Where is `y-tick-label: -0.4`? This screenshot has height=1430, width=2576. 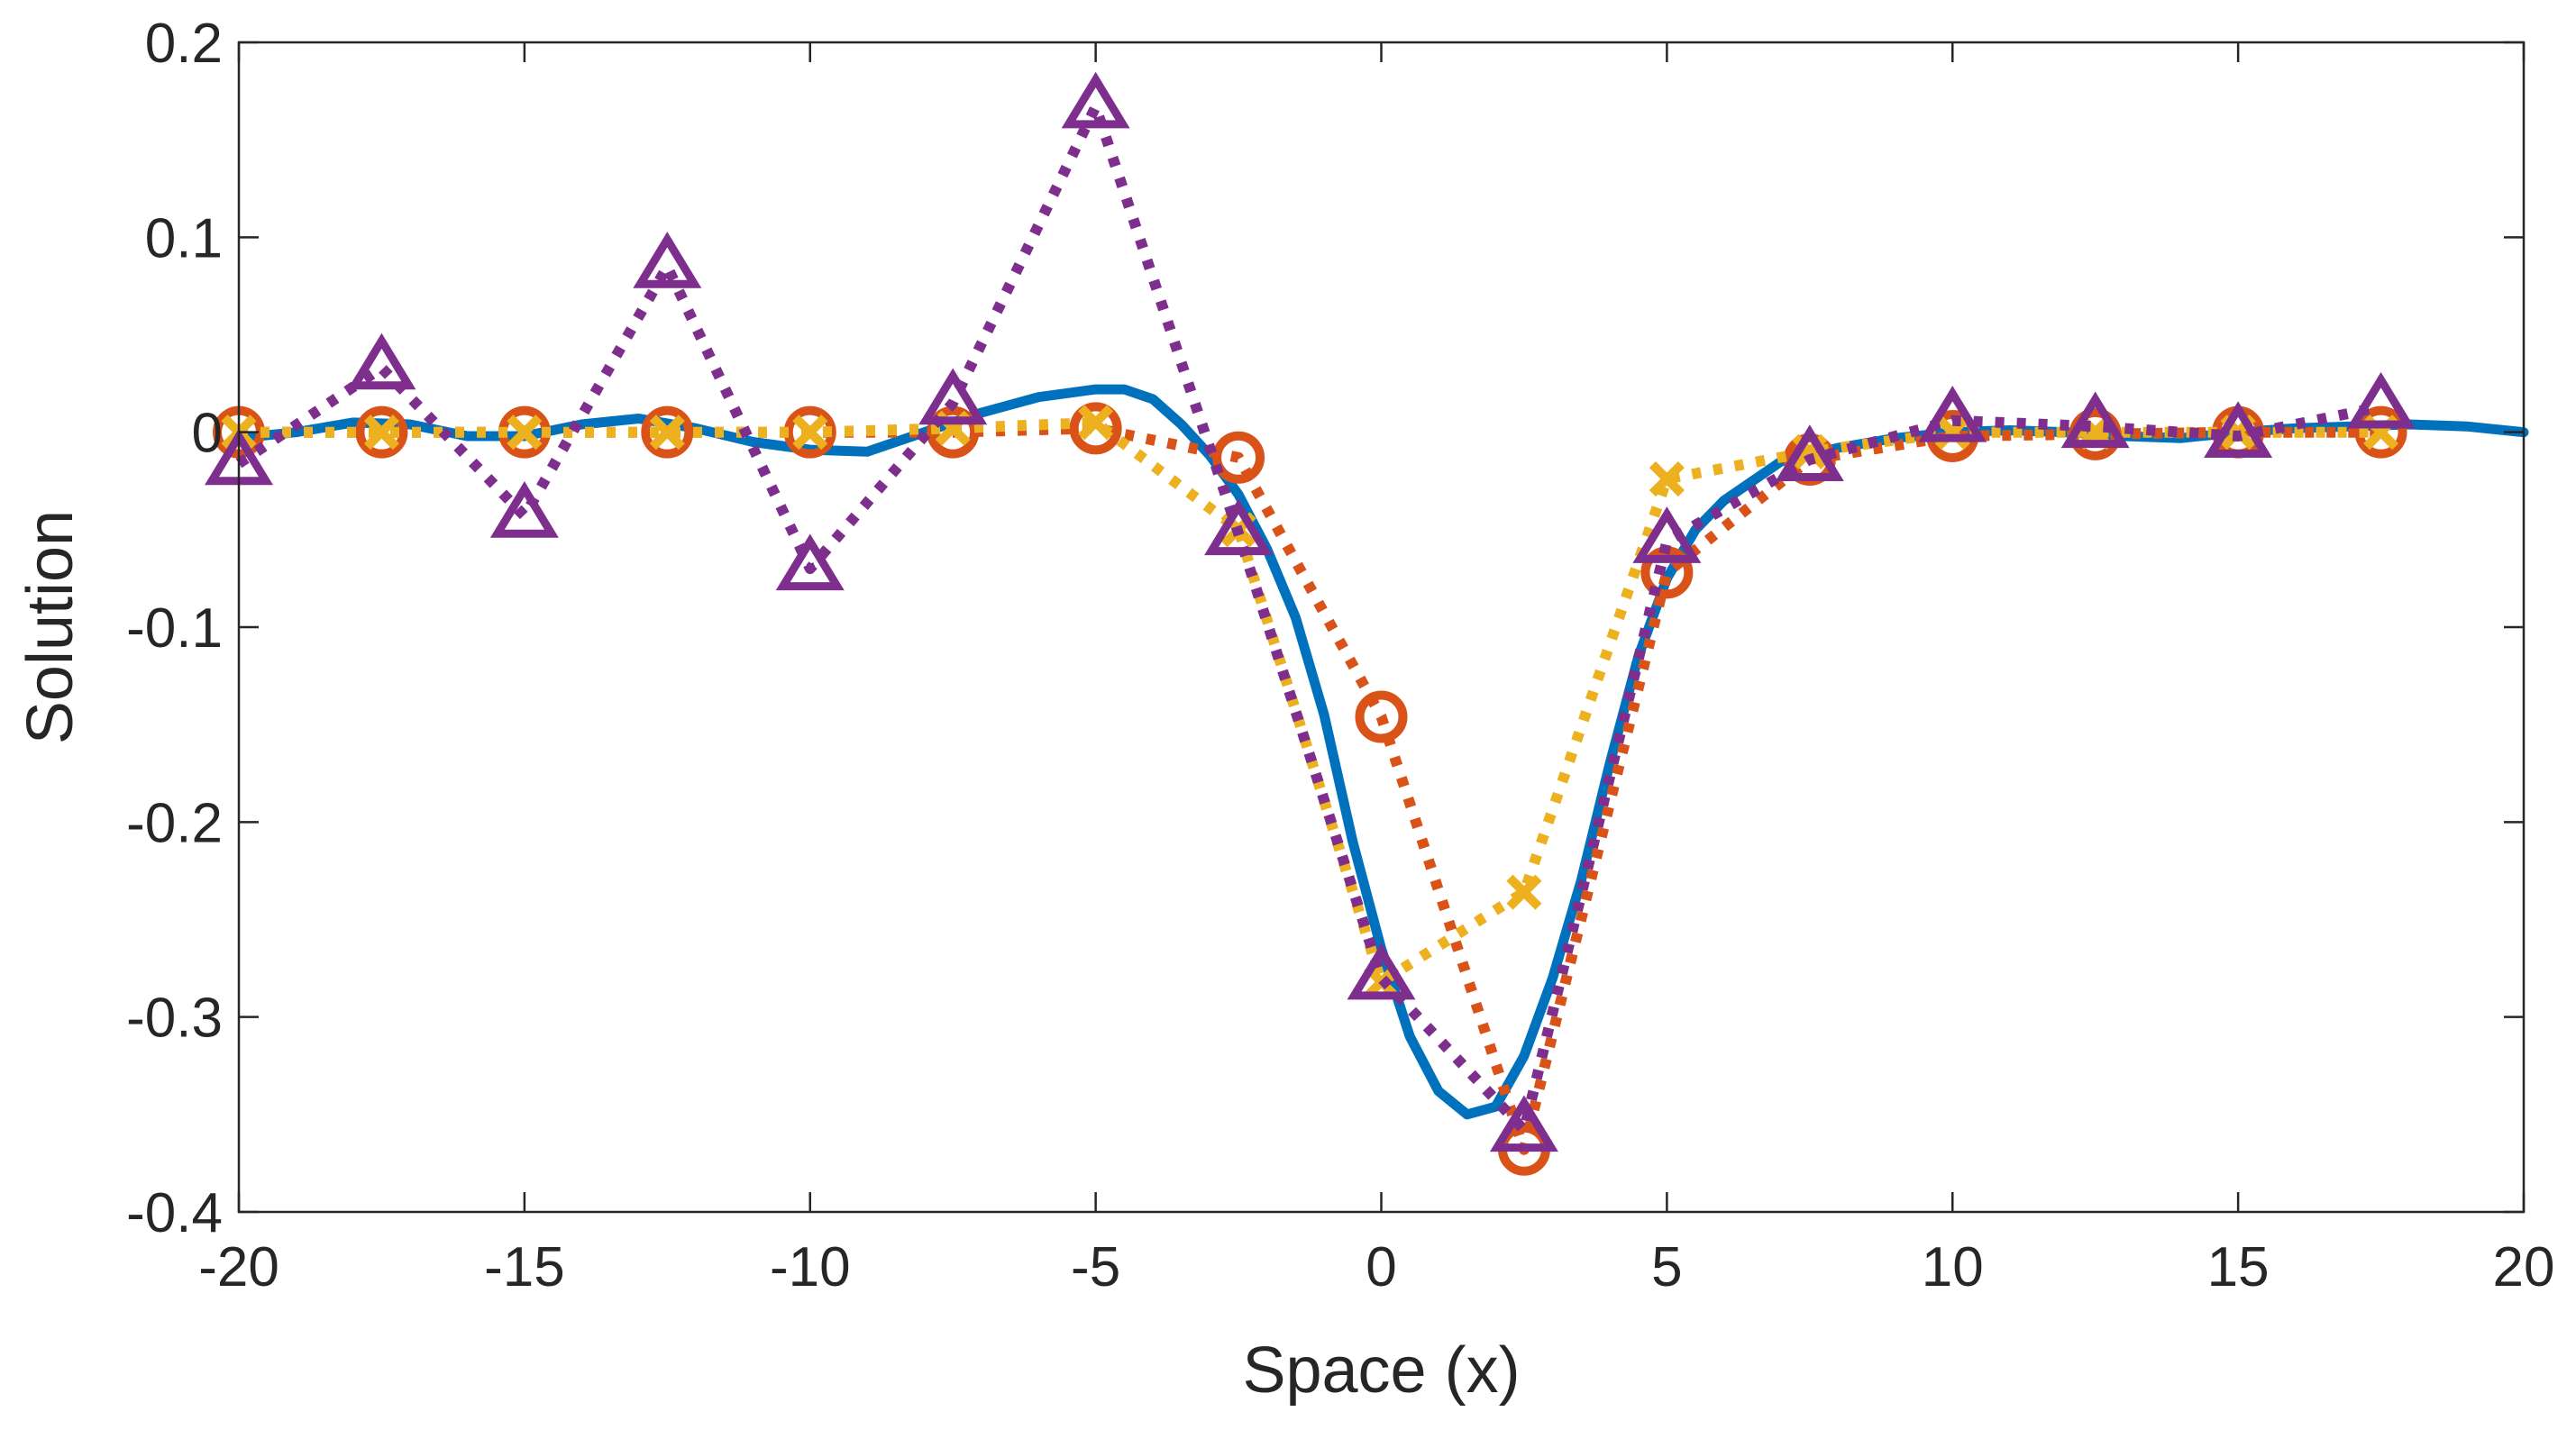
y-tick-label: -0.4 is located at coordinates (175, 1213).